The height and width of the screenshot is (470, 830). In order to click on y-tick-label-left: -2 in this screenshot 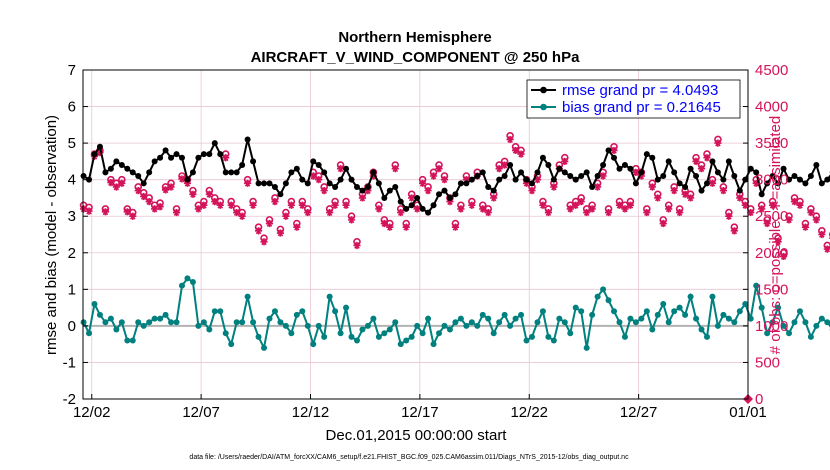, I will do `click(69, 399)`.